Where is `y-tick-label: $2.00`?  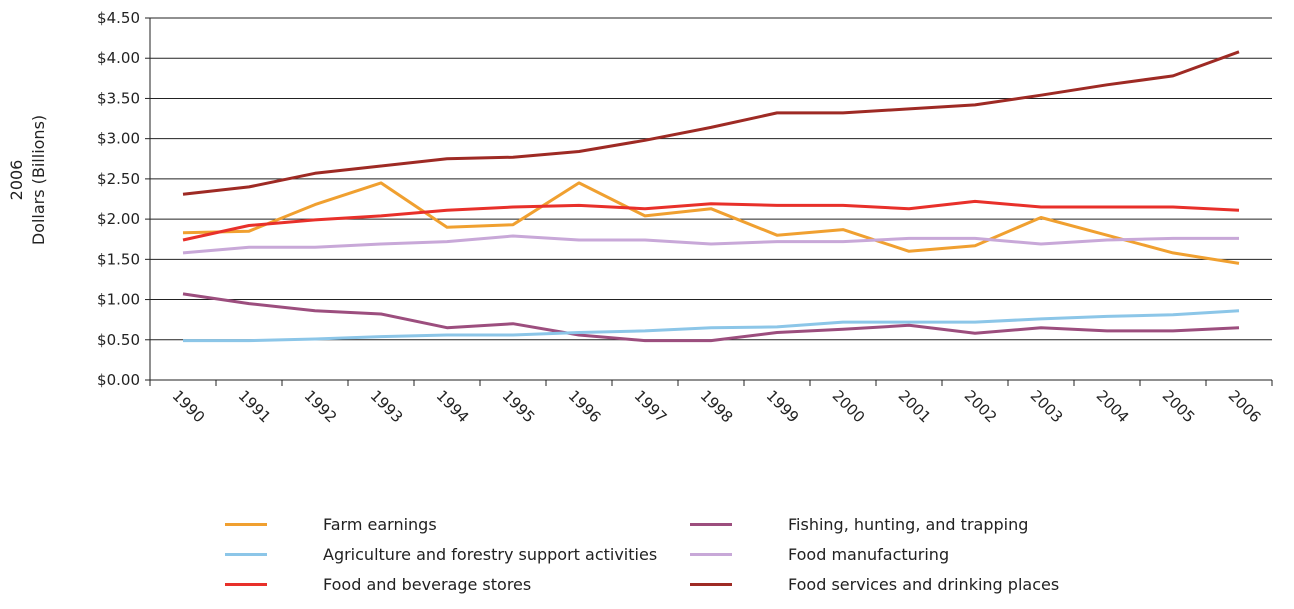
y-tick-label: $2.00 is located at coordinates (118, 219).